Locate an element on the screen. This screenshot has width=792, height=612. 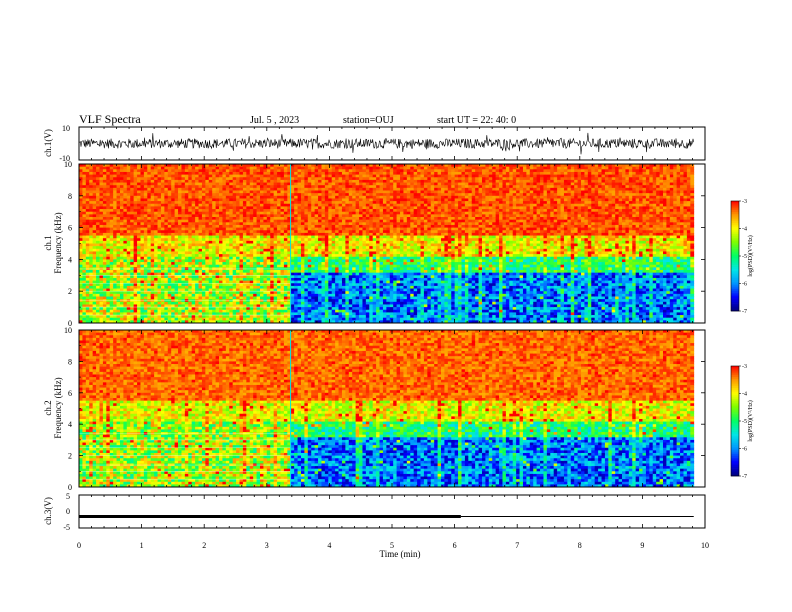
station-label: station=OUJ is located at coordinates (368, 120).